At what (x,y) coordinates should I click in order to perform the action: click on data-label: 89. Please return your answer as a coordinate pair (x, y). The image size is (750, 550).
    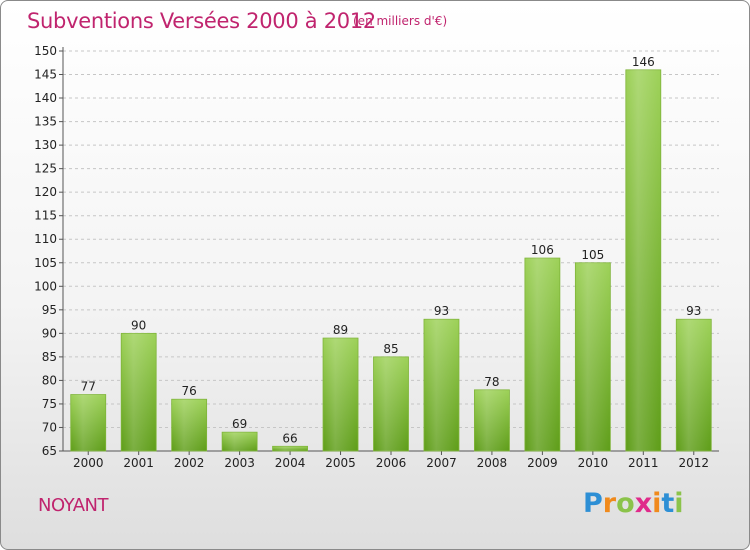
    Looking at the image, I should click on (340, 330).